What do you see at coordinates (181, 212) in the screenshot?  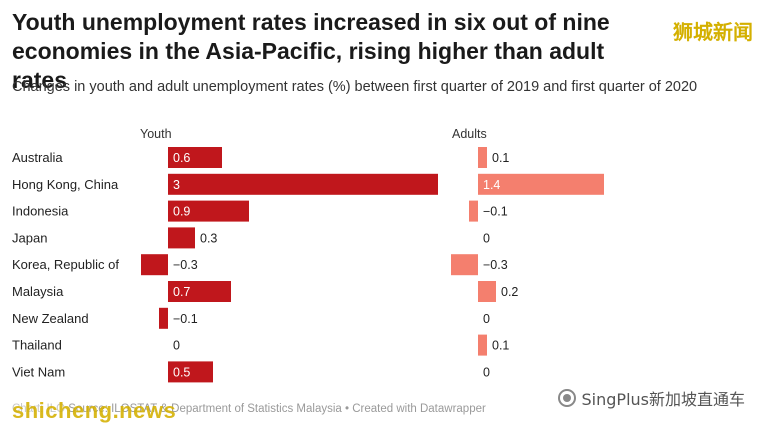 I see `youth-value-label: 0.9` at bounding box center [181, 212].